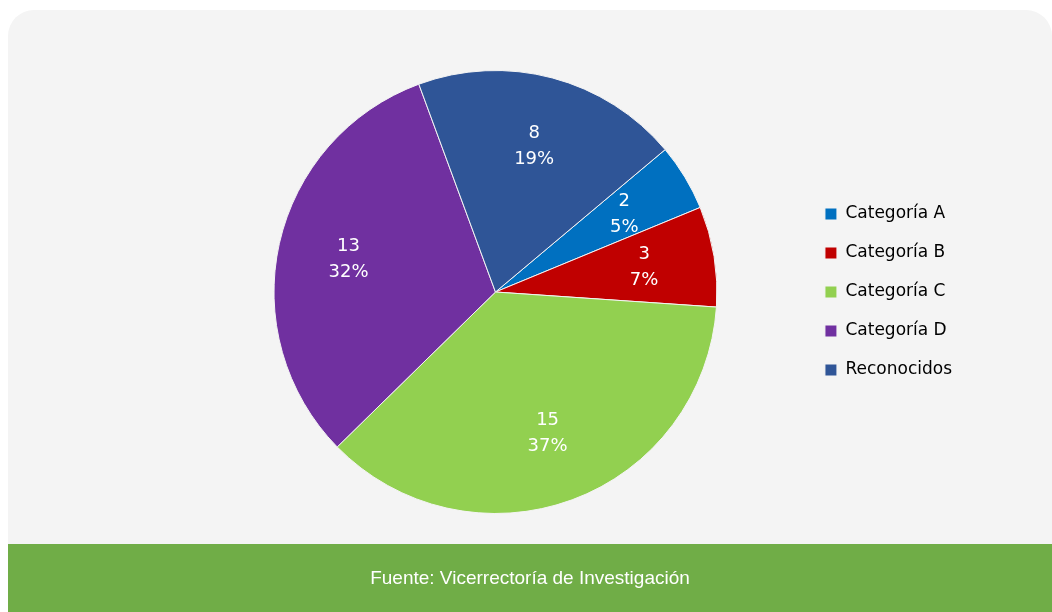 This screenshot has height=612, width=1052. I want to click on legend-label: Categoría A, so click(895, 212).